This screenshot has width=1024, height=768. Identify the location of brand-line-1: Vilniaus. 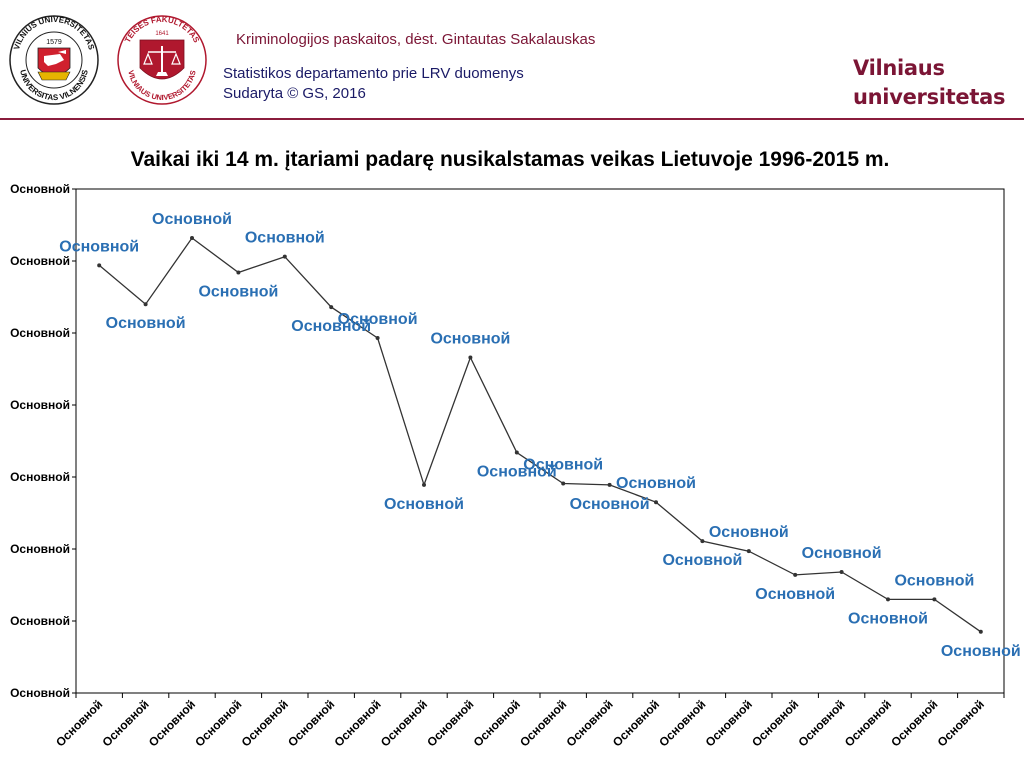
(899, 68).